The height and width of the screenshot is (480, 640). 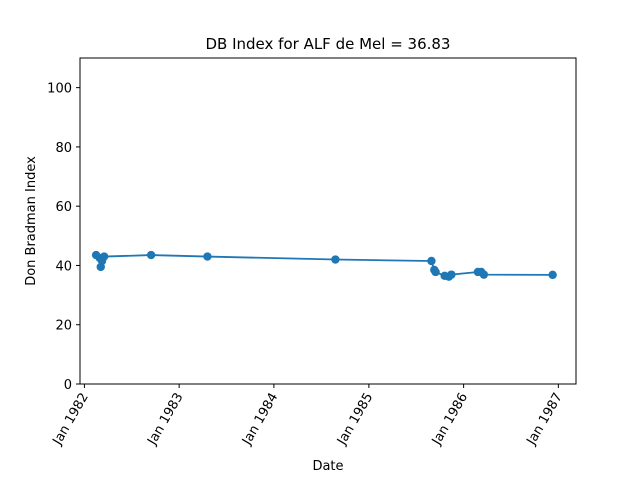 What do you see at coordinates (63, 266) in the screenshot?
I see `y-tick-label: 40` at bounding box center [63, 266].